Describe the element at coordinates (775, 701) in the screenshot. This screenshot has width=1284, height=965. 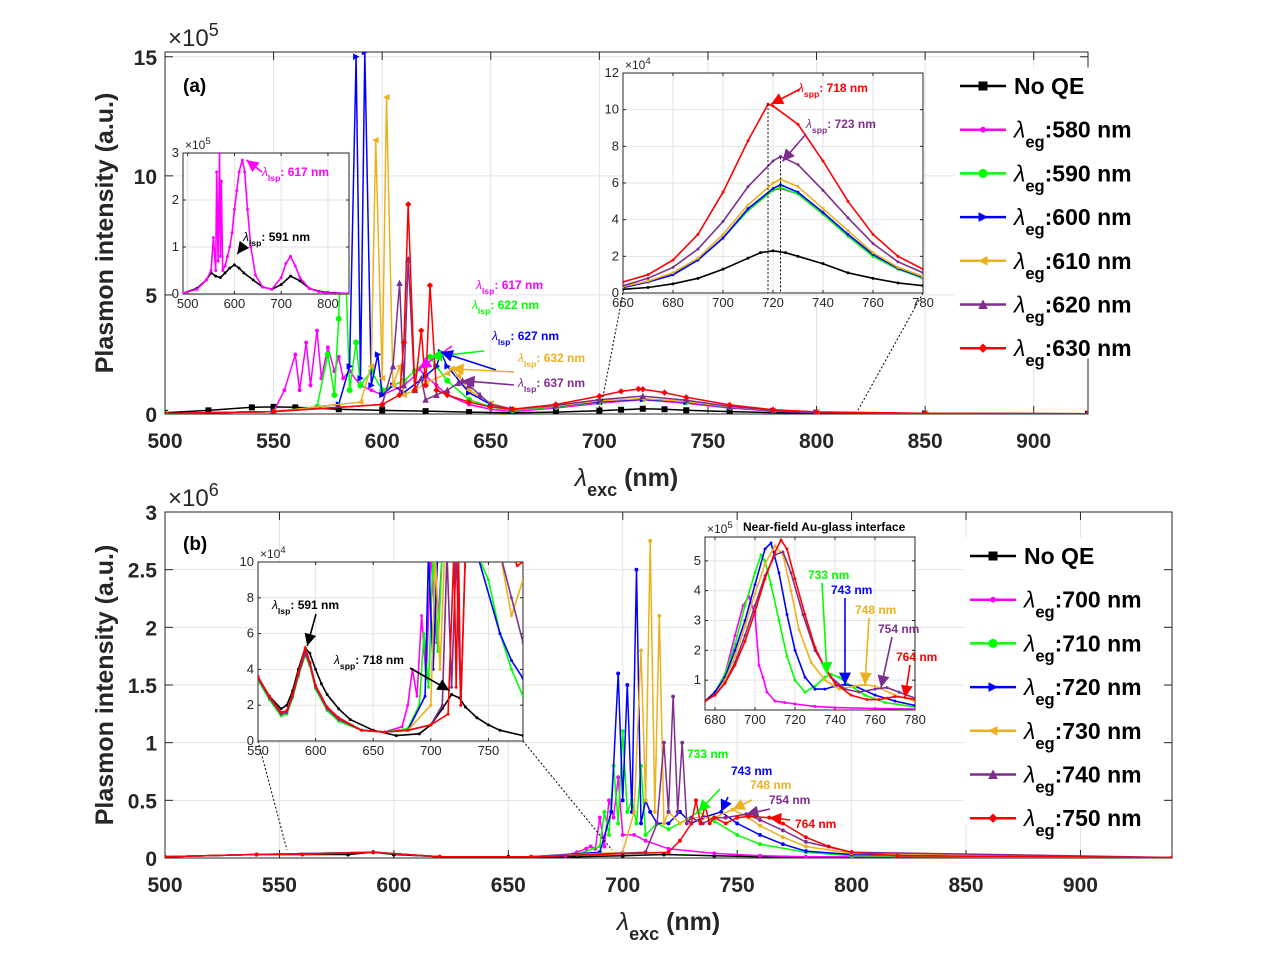
I see `inset-b-right-series-0-point` at that location.